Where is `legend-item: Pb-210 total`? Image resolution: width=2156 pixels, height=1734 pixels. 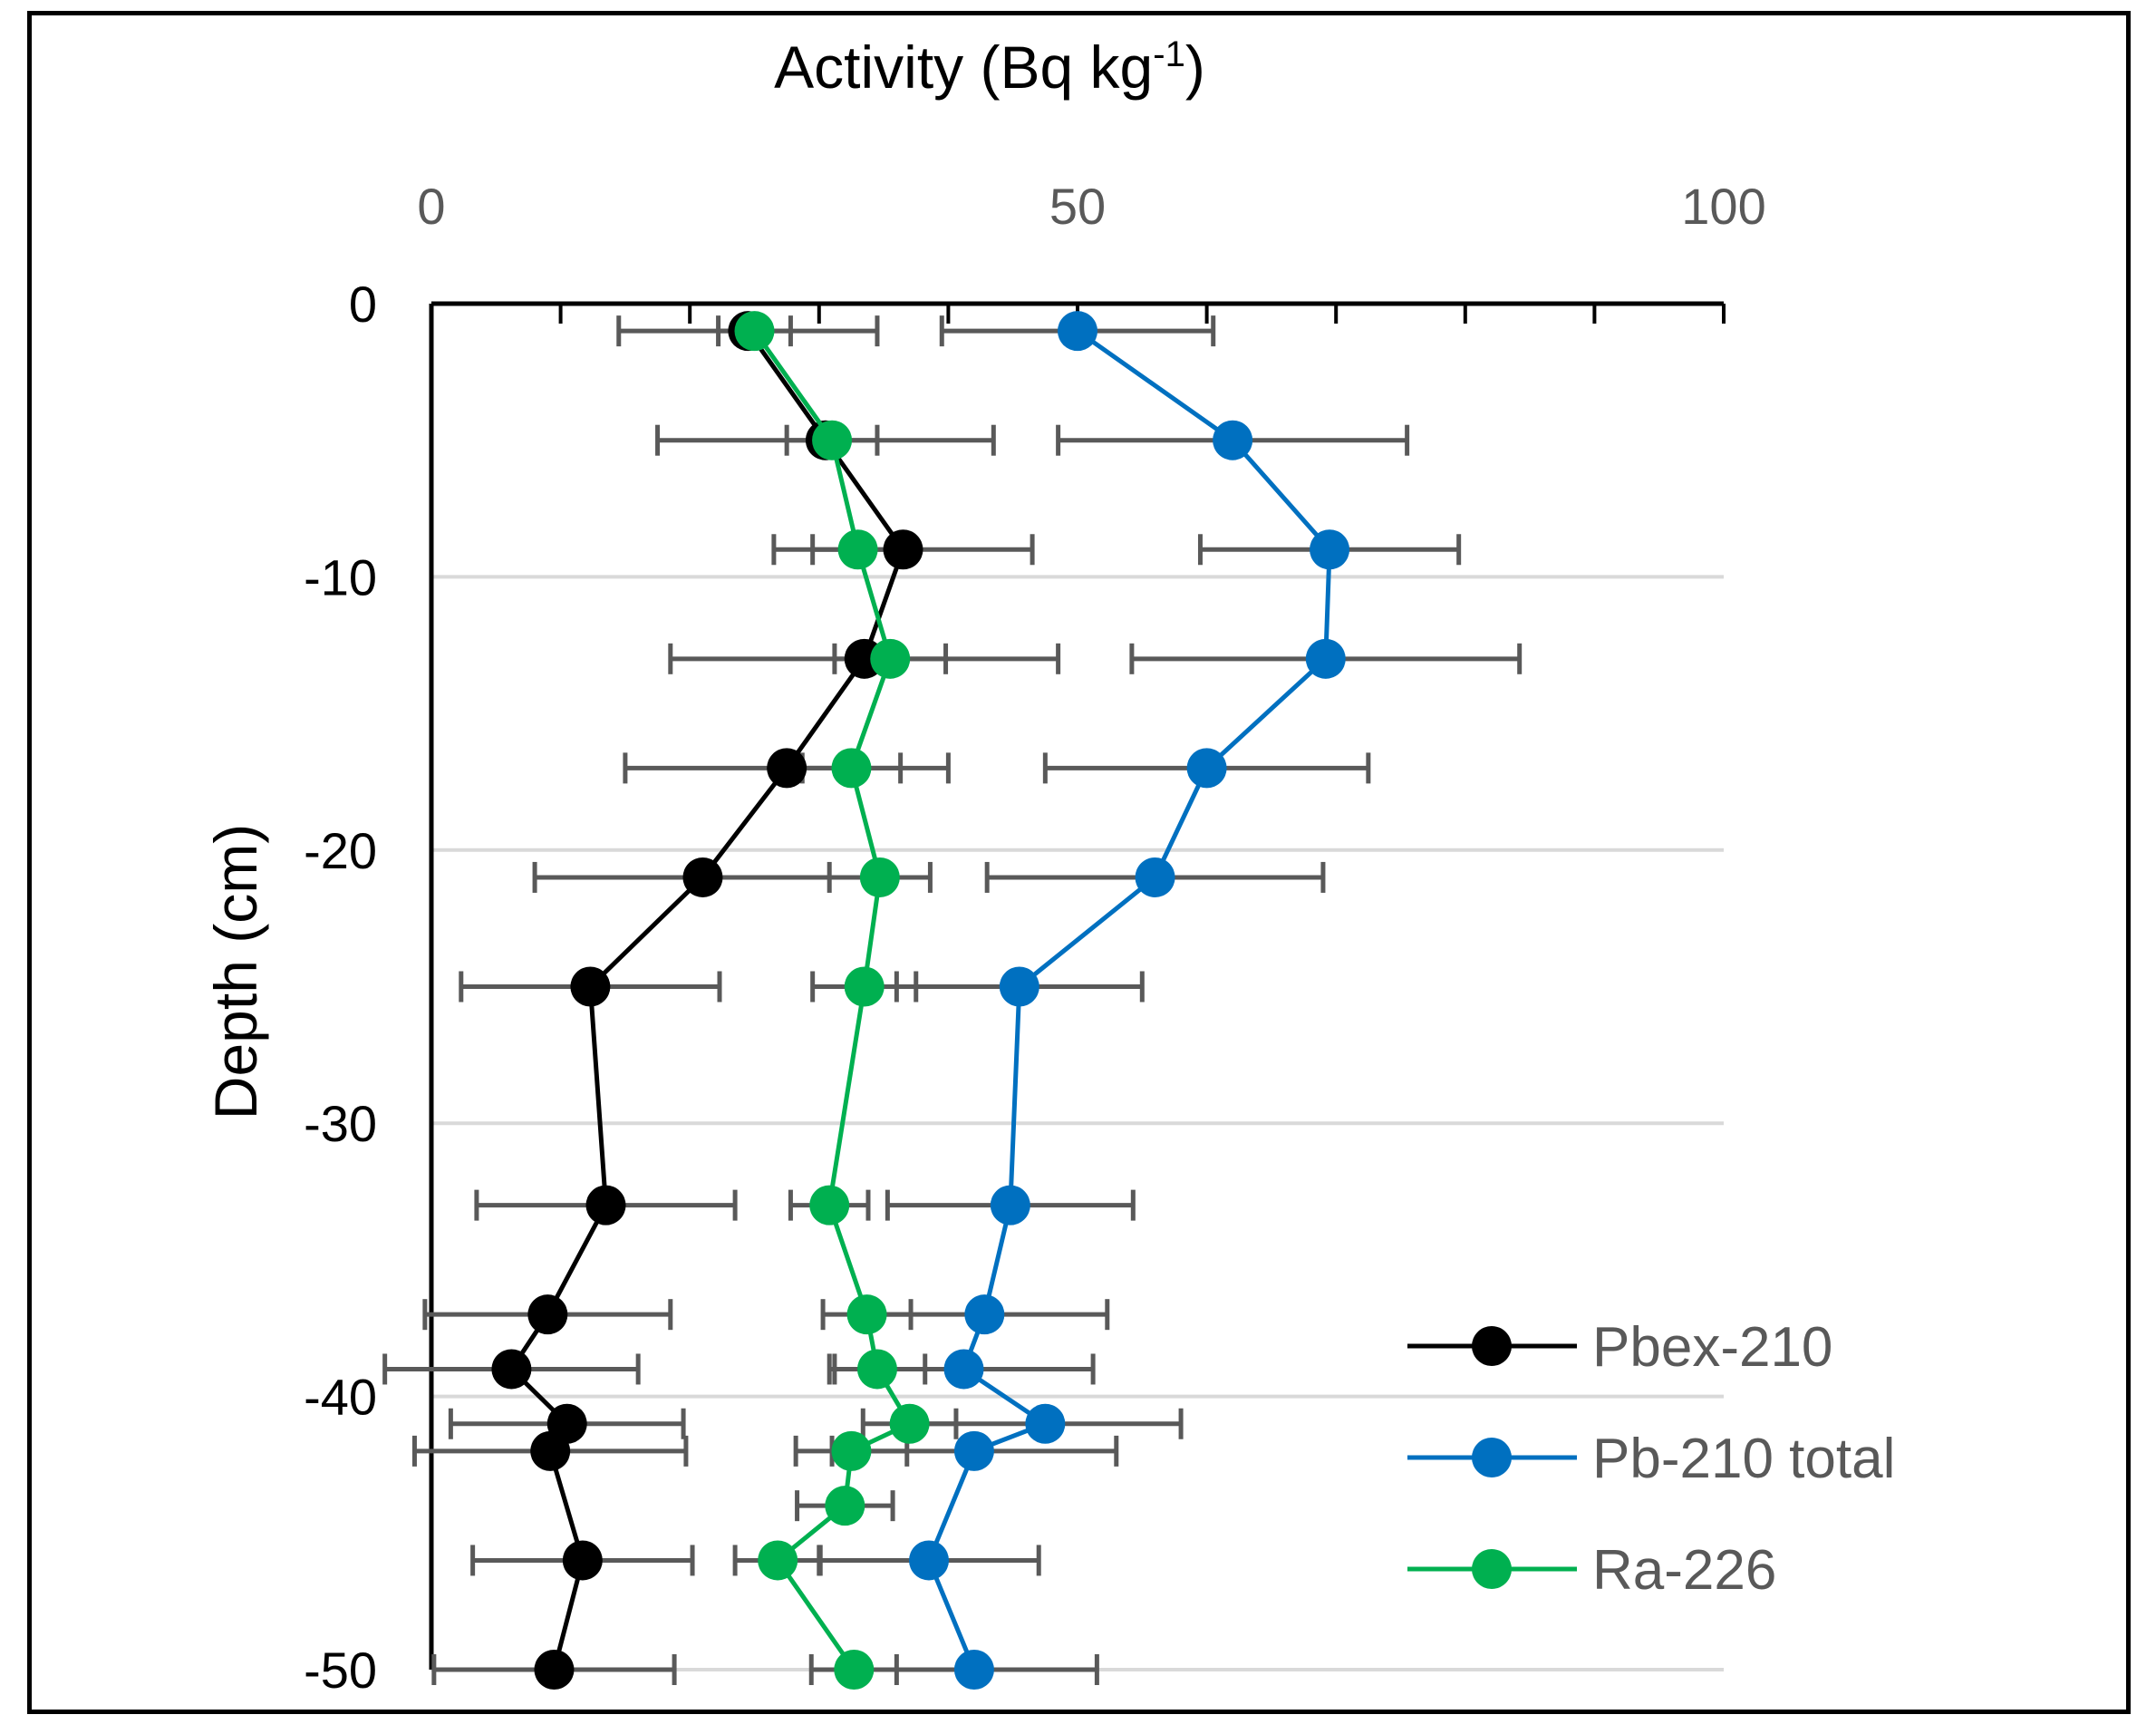
legend-item: Pb-210 total is located at coordinates (1651, 1459).